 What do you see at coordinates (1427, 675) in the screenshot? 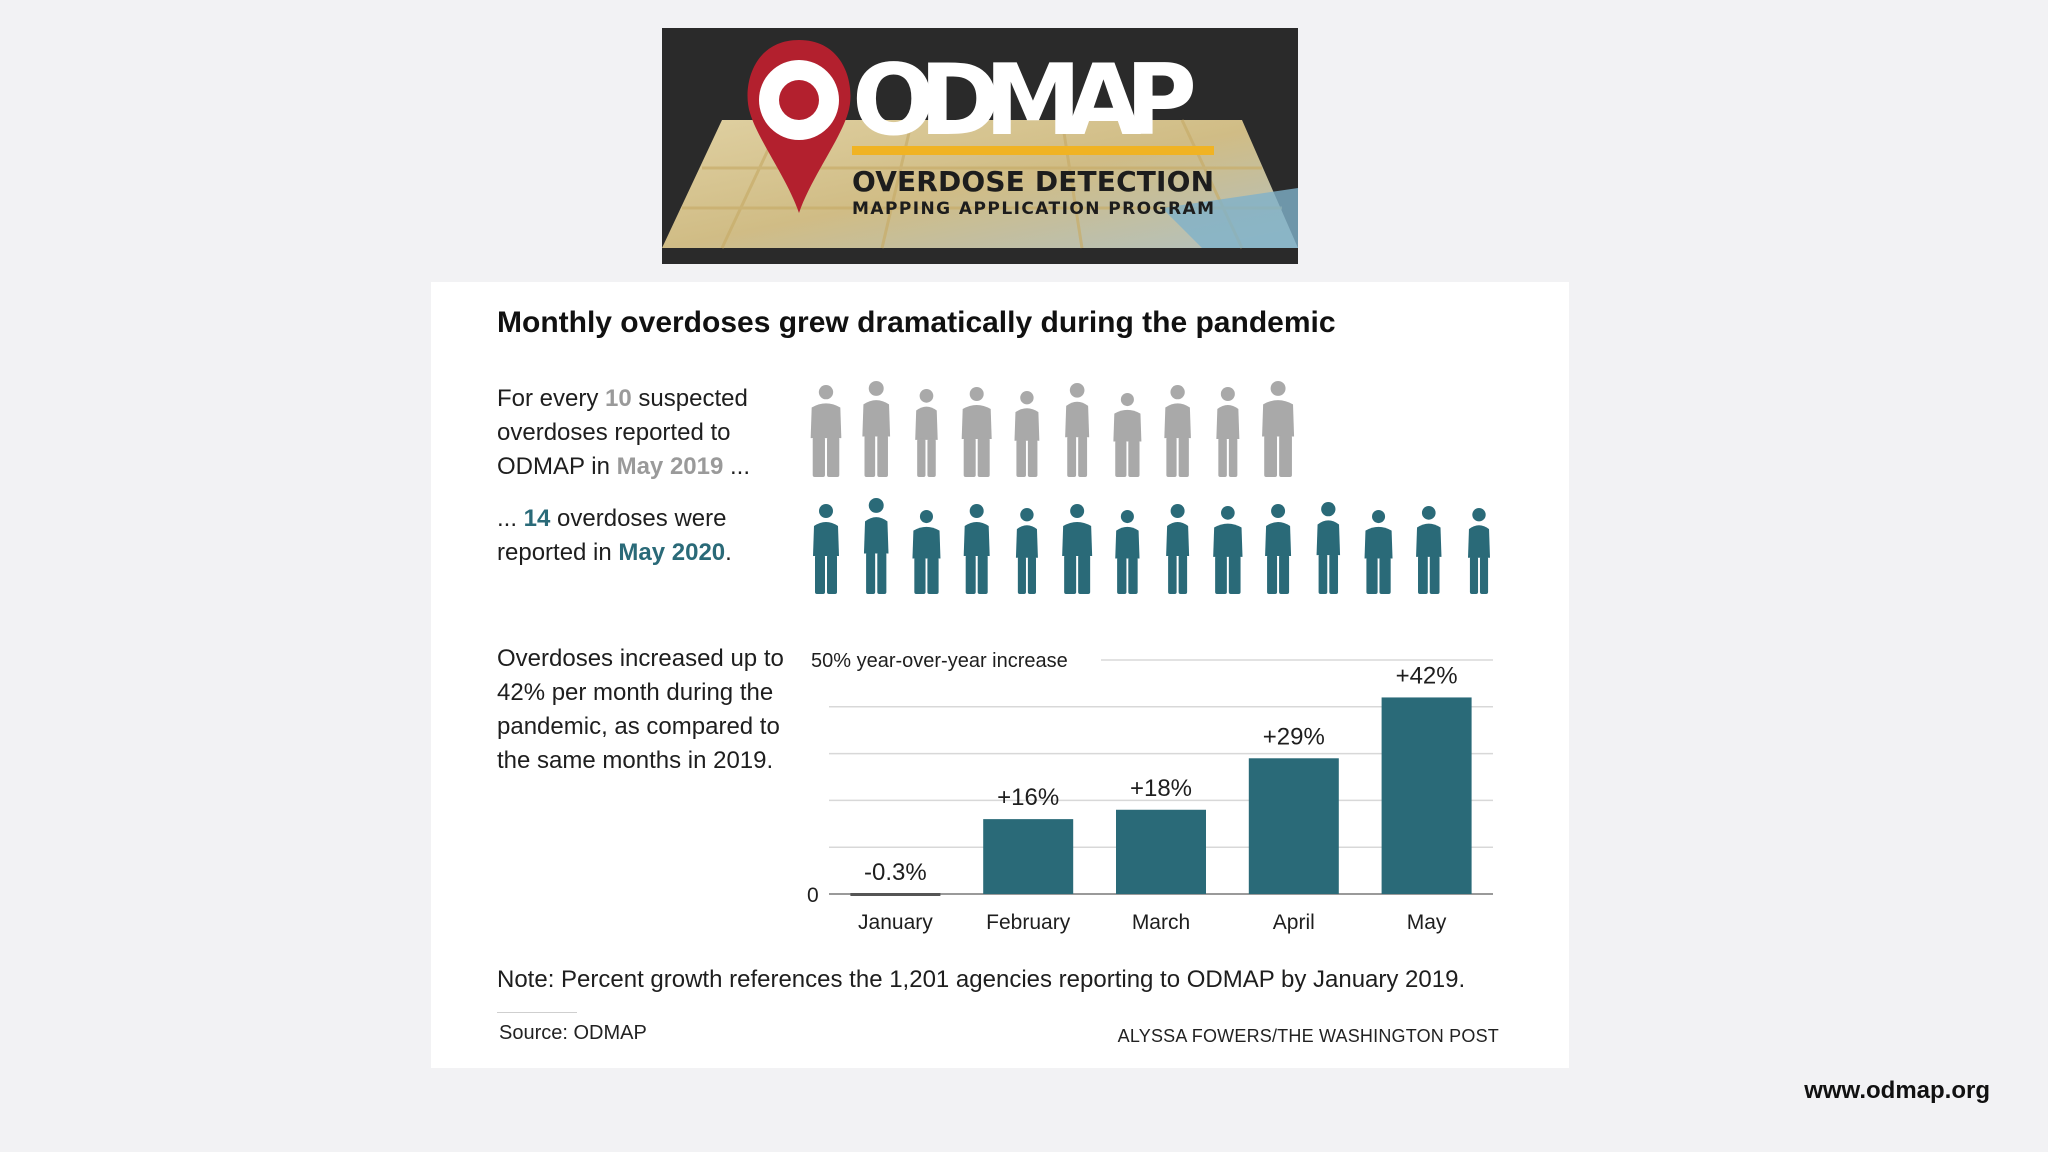
I see `bar-value-label: +42%` at bounding box center [1427, 675].